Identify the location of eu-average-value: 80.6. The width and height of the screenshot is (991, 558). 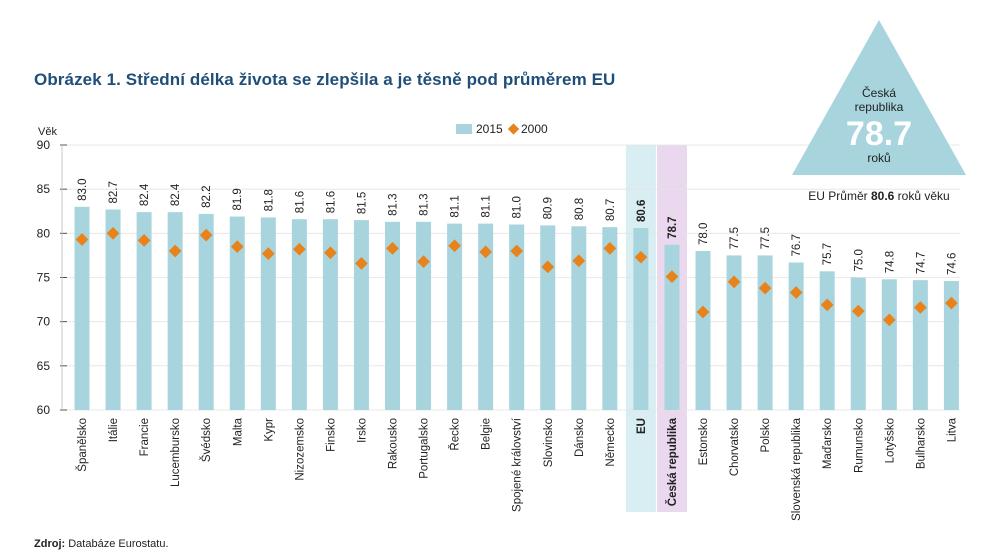
(883, 196).